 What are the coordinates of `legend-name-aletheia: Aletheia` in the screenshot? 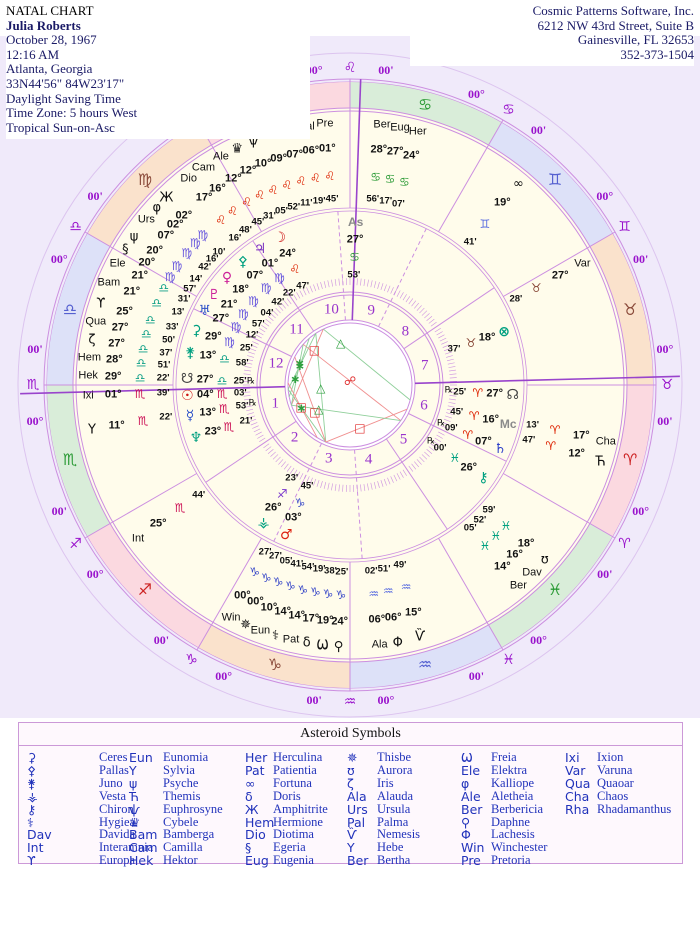 It's located at (512, 795).